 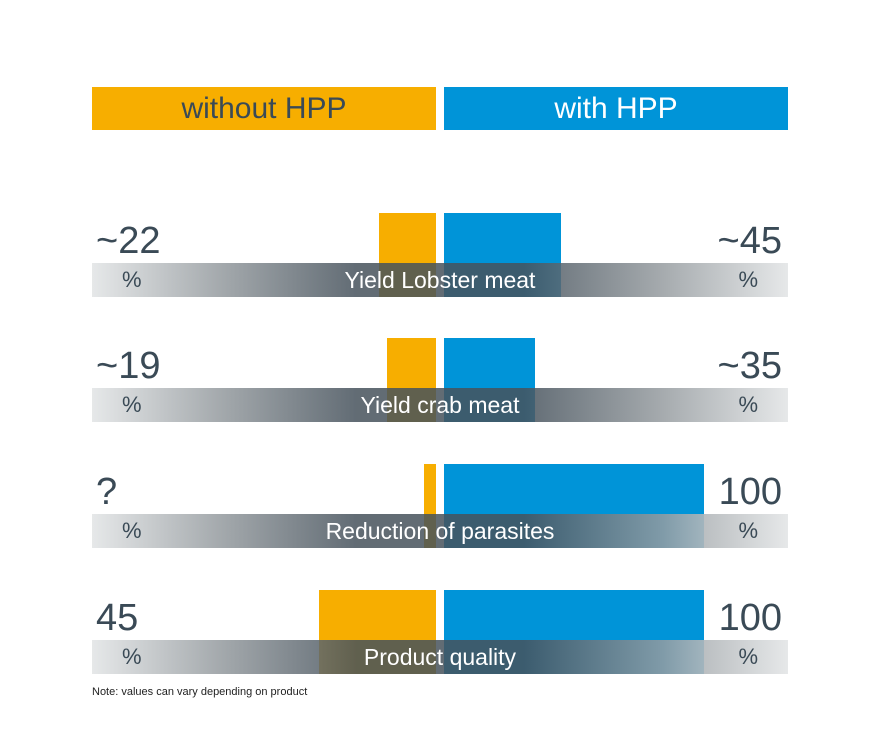 What do you see at coordinates (440, 509) in the screenshot?
I see `chart-row: Reduction of parasites? 100%%` at bounding box center [440, 509].